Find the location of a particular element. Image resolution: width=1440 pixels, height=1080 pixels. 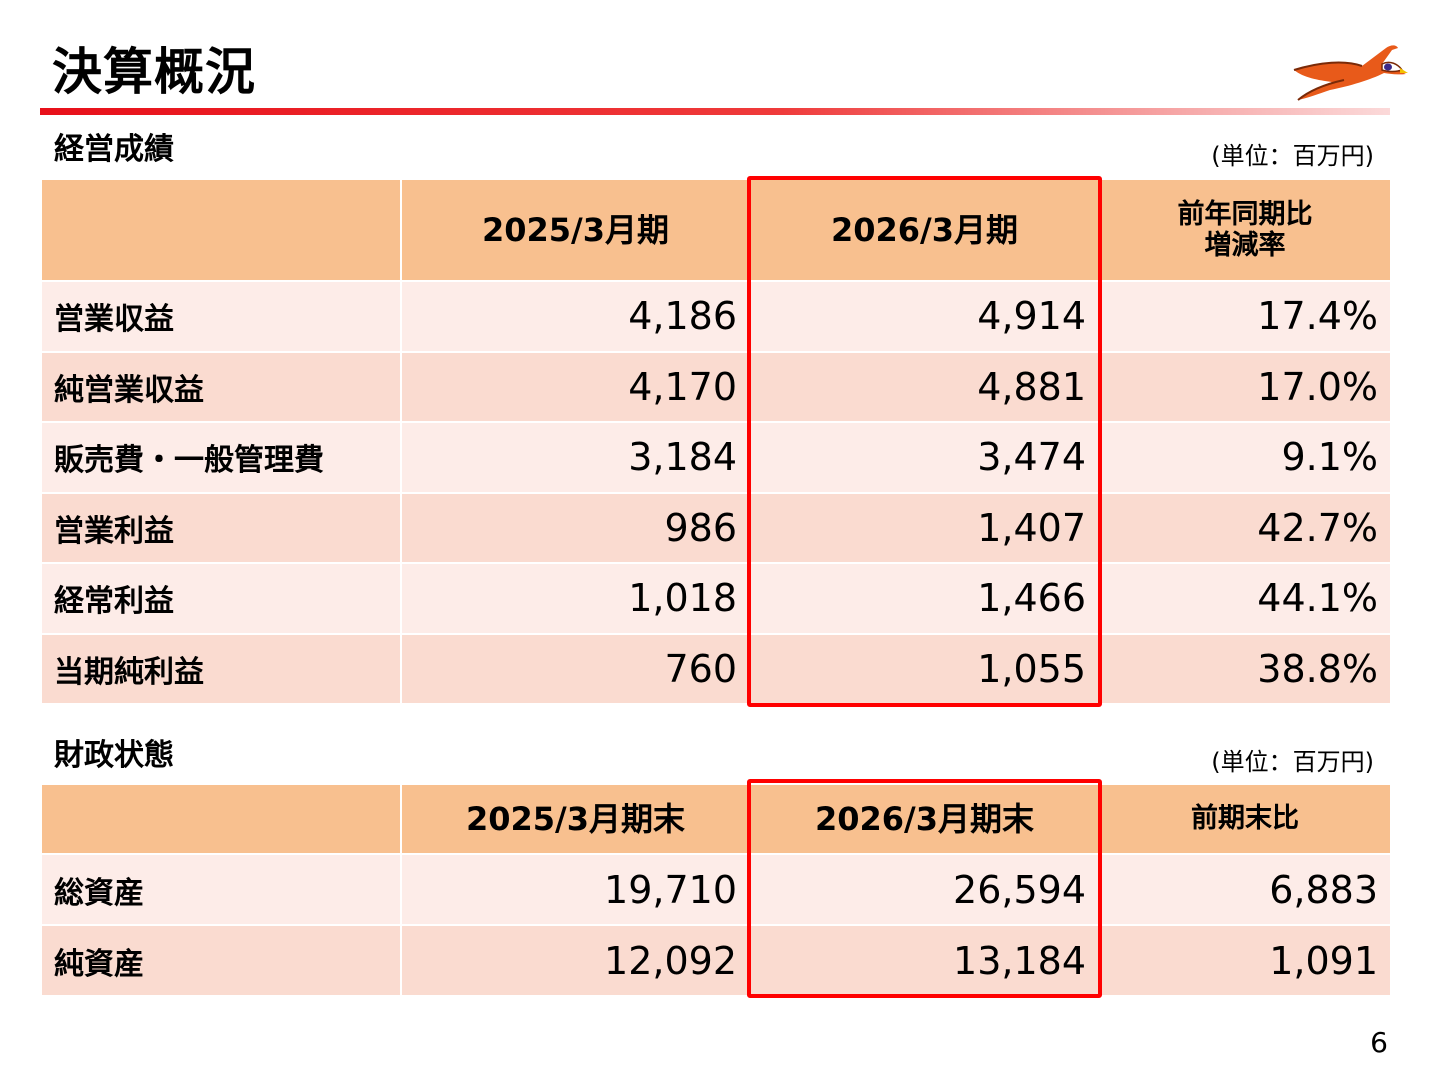

table-header-row: 2025/3月期 2026/3月期 前年同期比 増減率 is located at coordinates (716, 230).